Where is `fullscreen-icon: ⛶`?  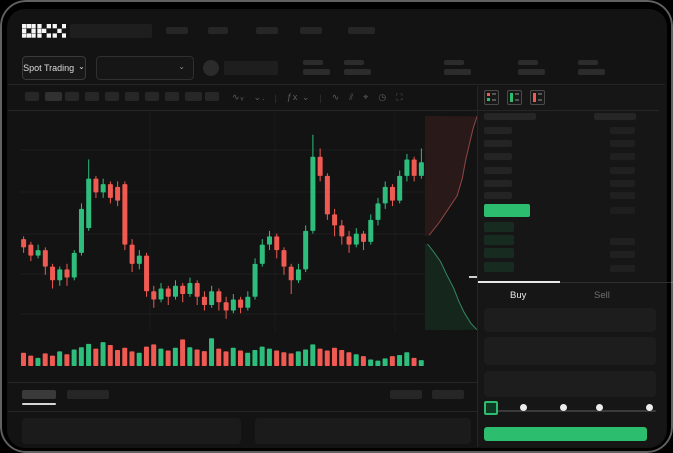 fullscreen-icon: ⛶ is located at coordinates (400, 97).